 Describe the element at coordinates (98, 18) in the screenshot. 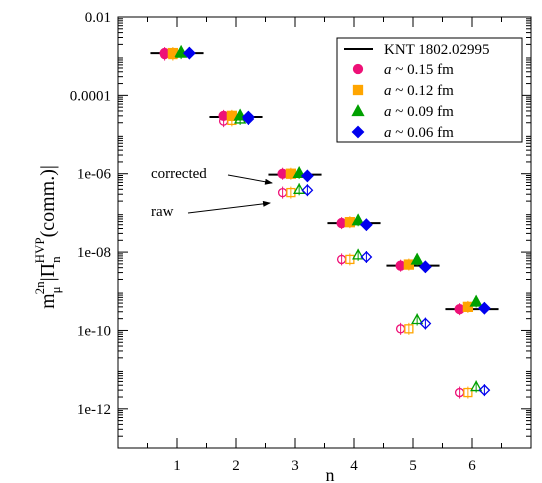

I see `y-tick-label: 0.01` at that location.